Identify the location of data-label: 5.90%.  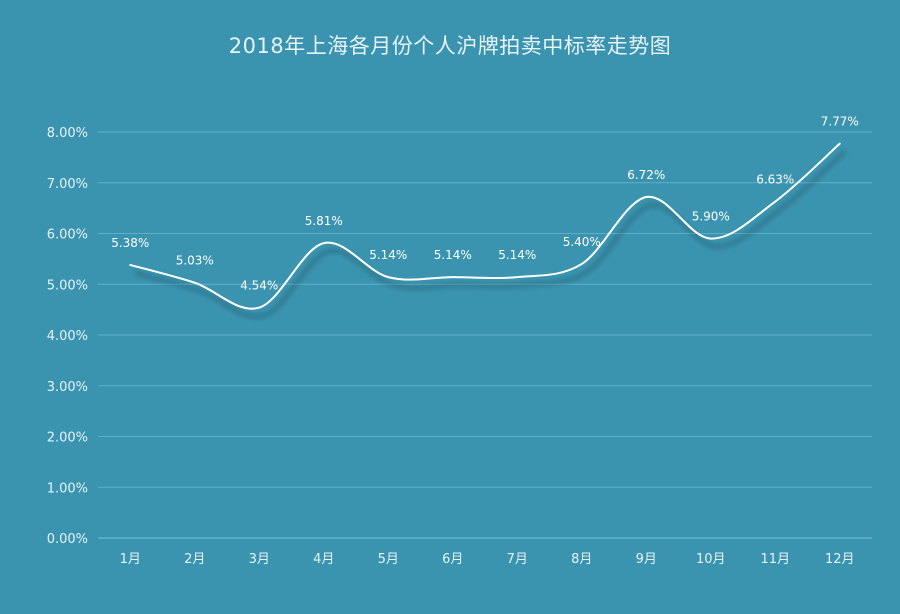
(711, 217).